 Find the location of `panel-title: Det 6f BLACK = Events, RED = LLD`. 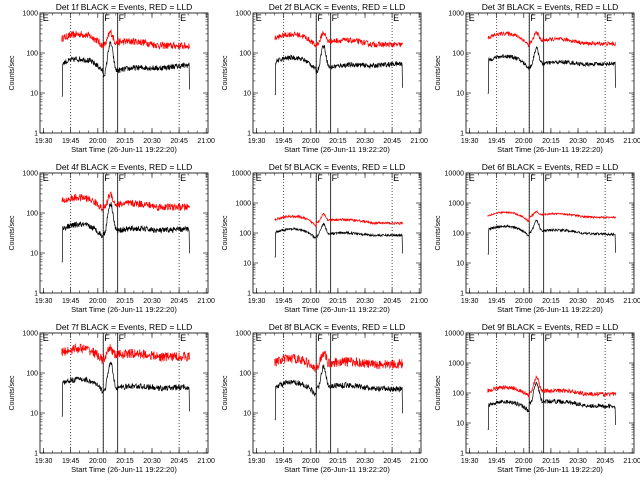

panel-title: Det 6f BLACK = Events, RED = LLD is located at coordinates (550, 167).